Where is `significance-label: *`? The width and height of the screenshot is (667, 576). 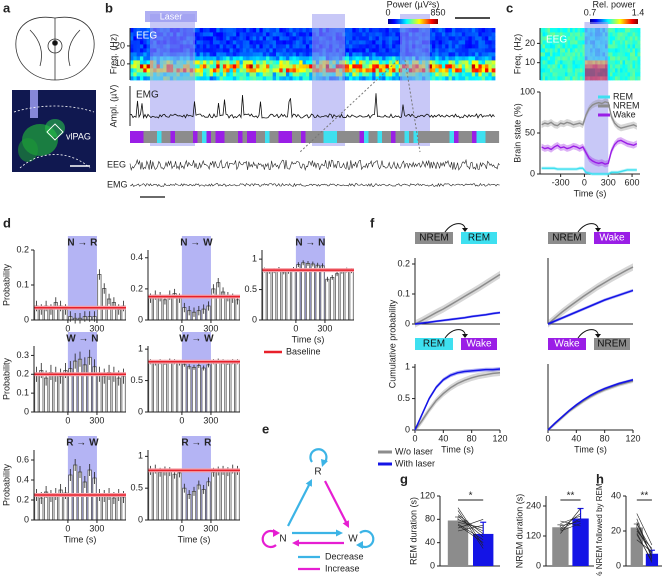 significance-label: * is located at coordinates (471, 496).